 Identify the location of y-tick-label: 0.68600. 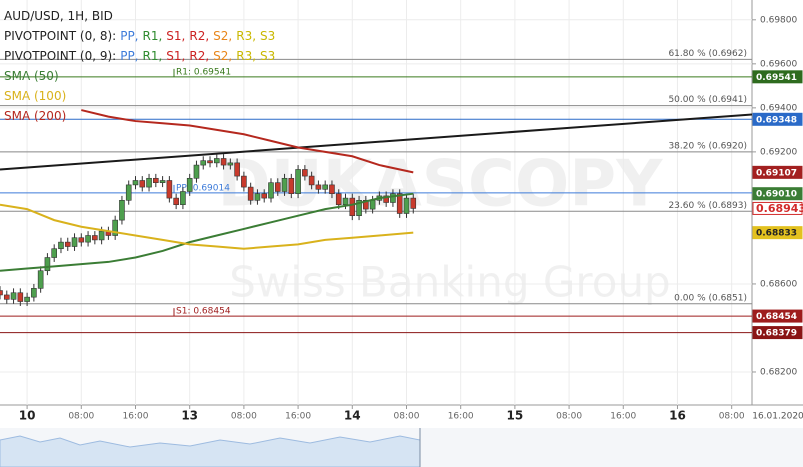
(778, 284).